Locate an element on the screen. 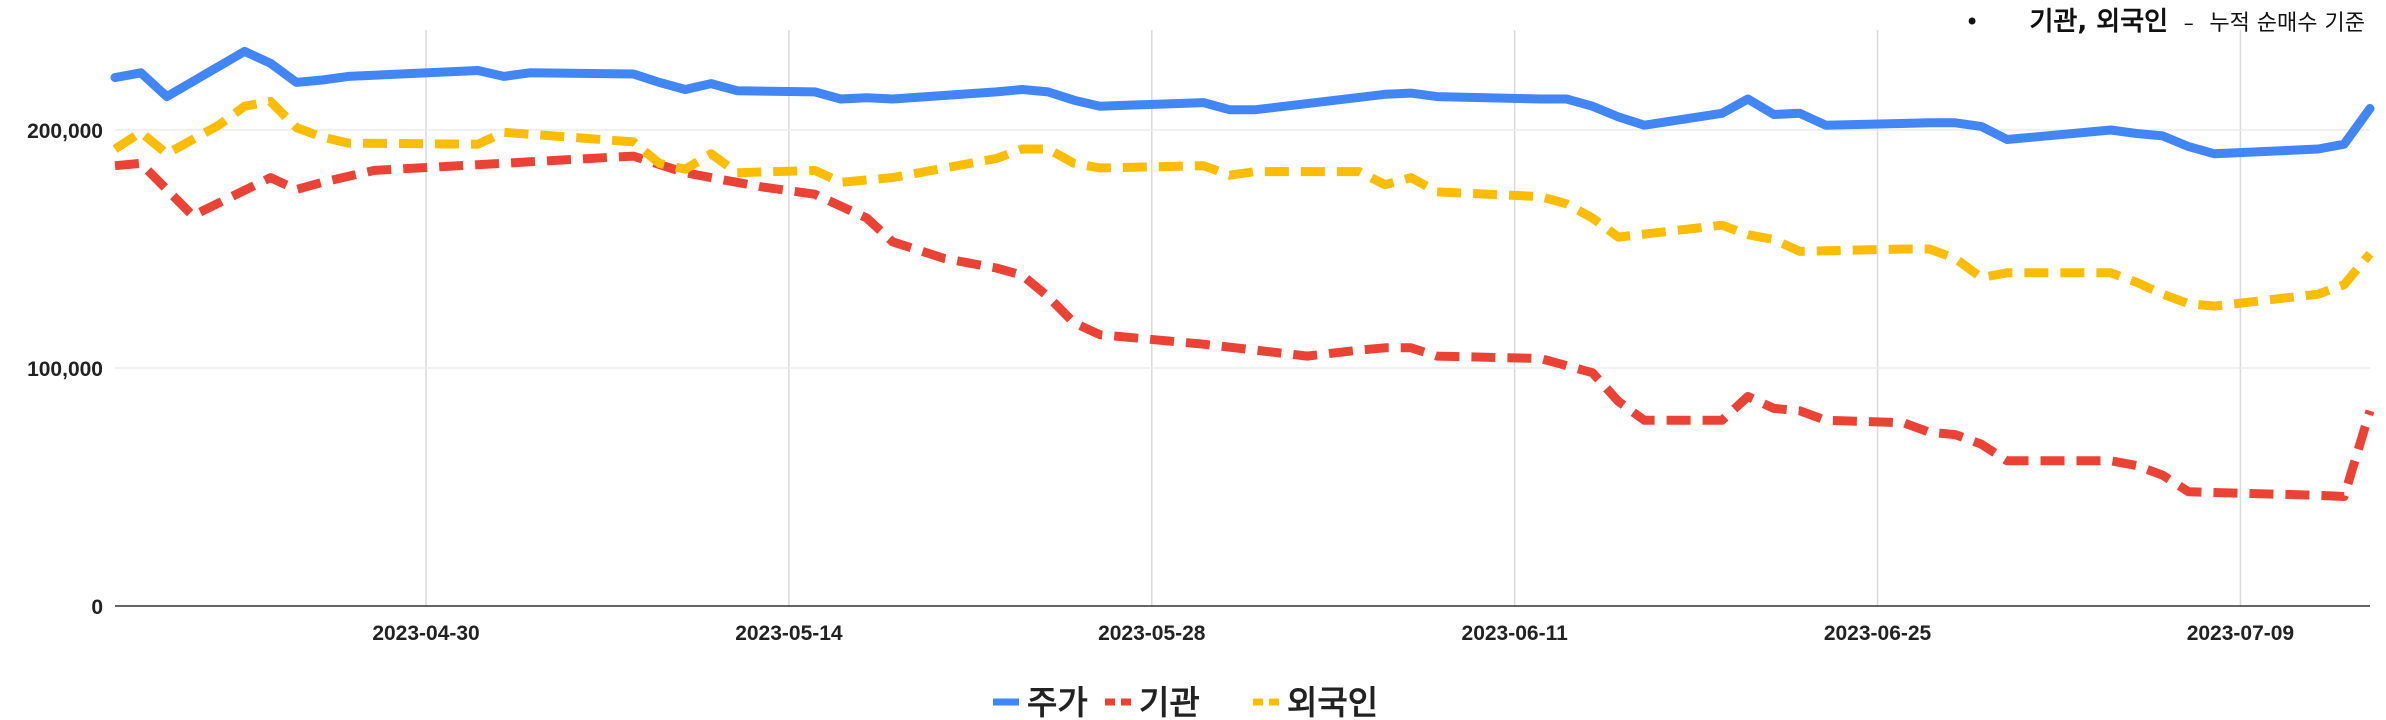  note-dash: – is located at coordinates (2189, 23).